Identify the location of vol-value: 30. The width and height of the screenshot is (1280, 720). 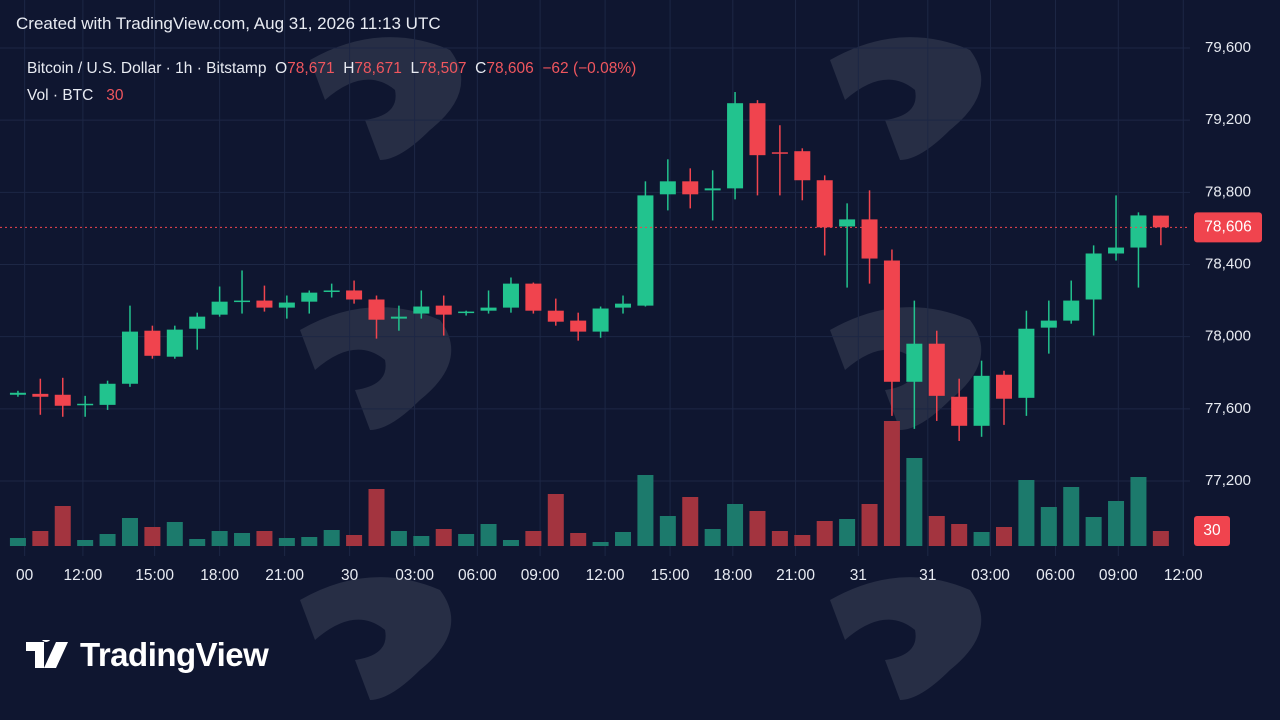
(115, 95).